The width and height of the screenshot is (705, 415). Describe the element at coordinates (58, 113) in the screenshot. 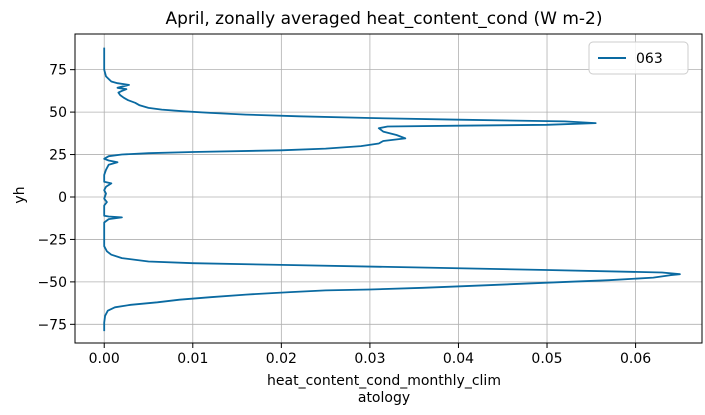

I see `y-tick-label: 50` at that location.